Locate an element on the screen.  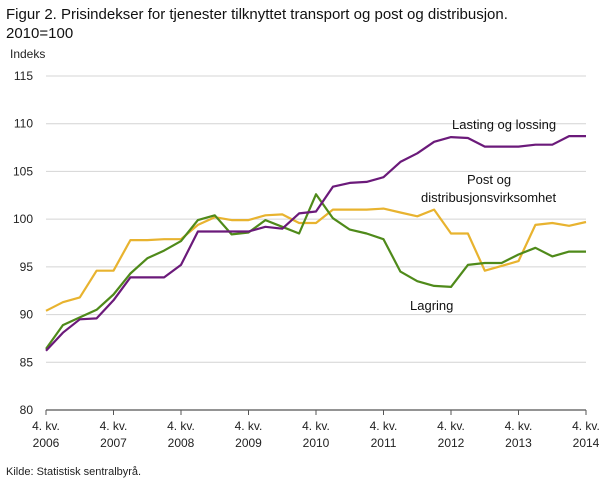
x-tick-label-year: 2008 is located at coordinates (181, 443).